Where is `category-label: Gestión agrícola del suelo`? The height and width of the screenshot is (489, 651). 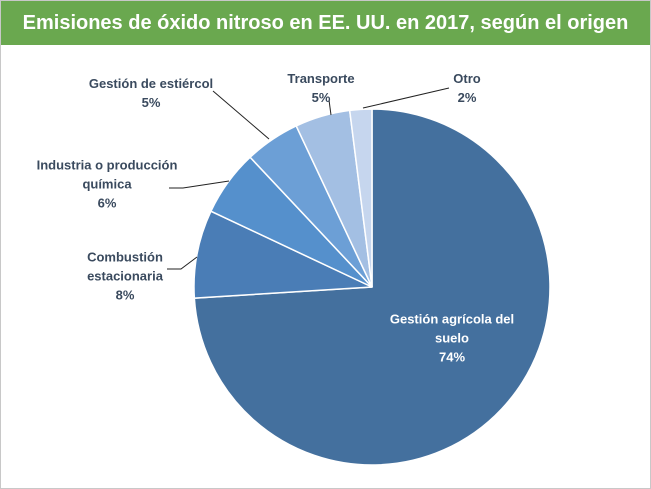 category-label: Gestión agrícola del suelo is located at coordinates (452, 328).